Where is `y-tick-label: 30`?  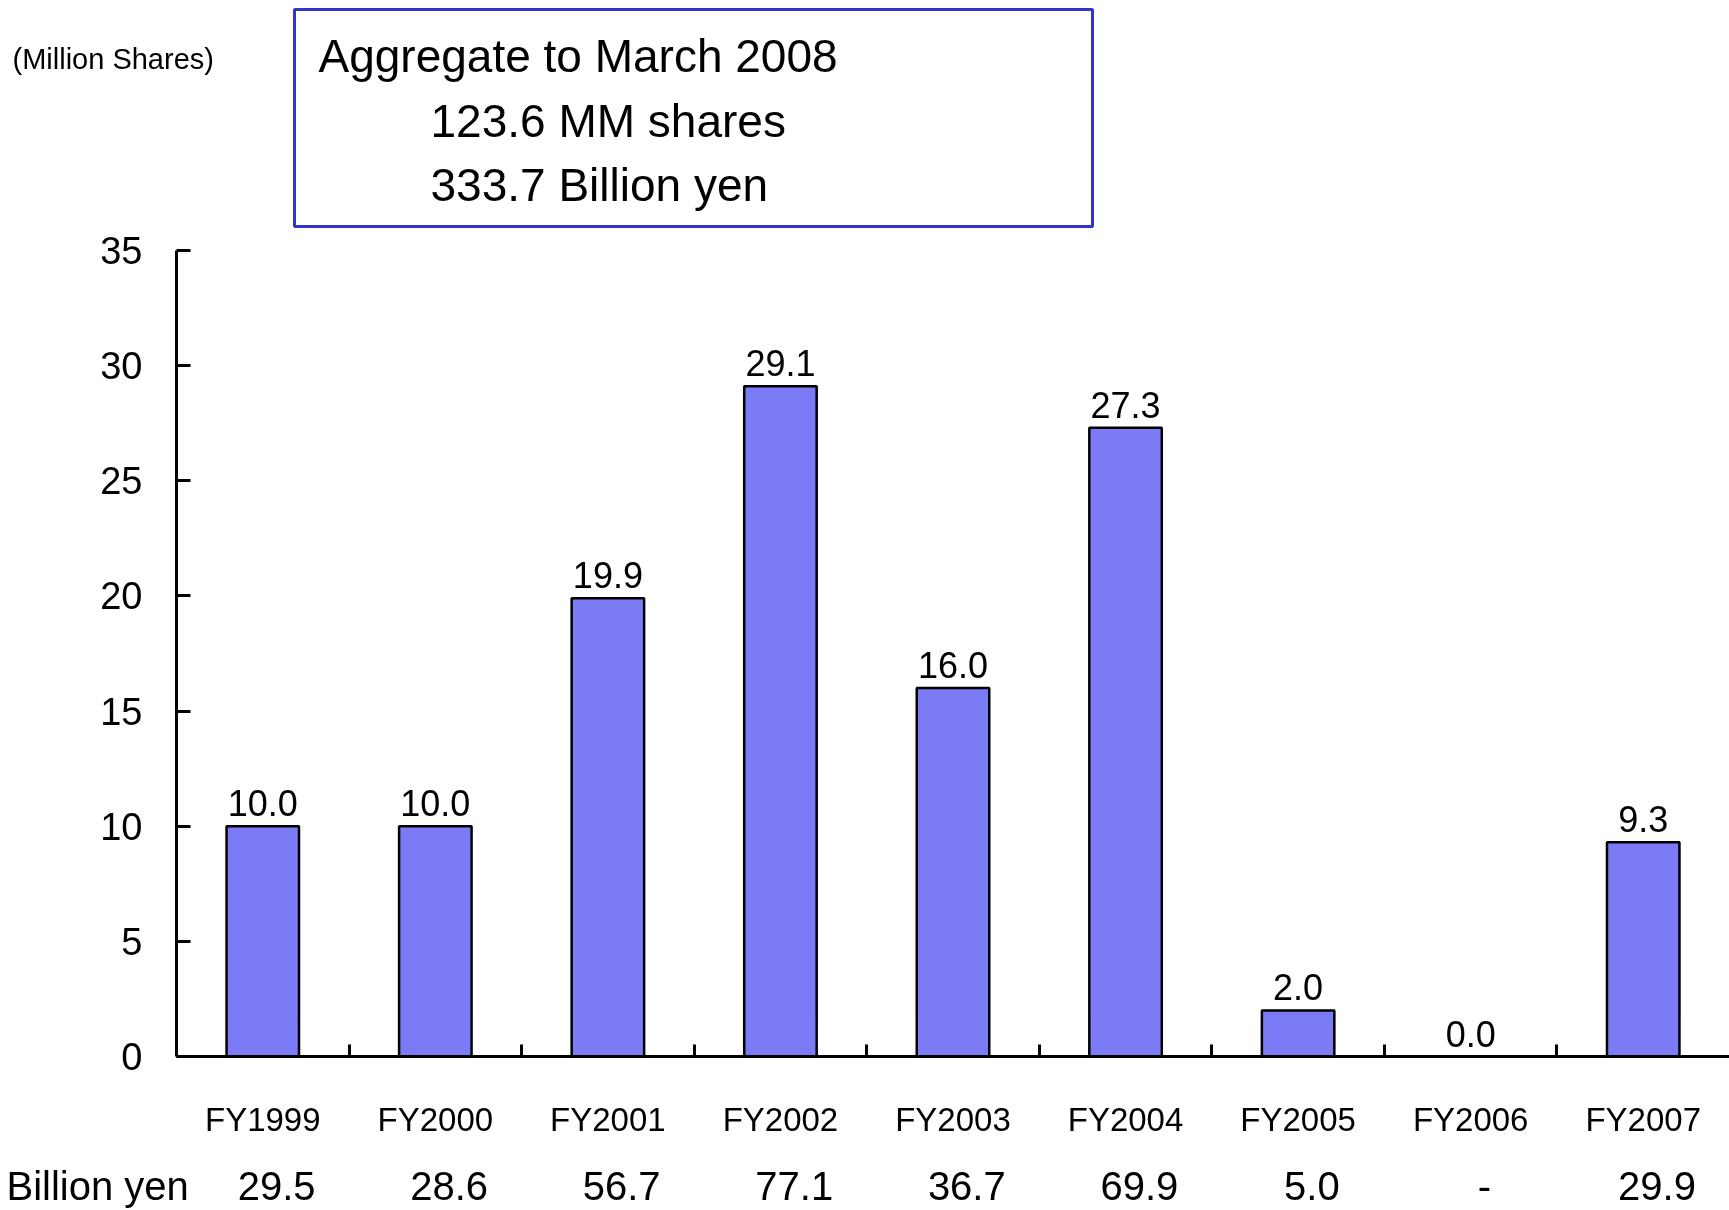 y-tick-label: 30 is located at coordinates (121, 366).